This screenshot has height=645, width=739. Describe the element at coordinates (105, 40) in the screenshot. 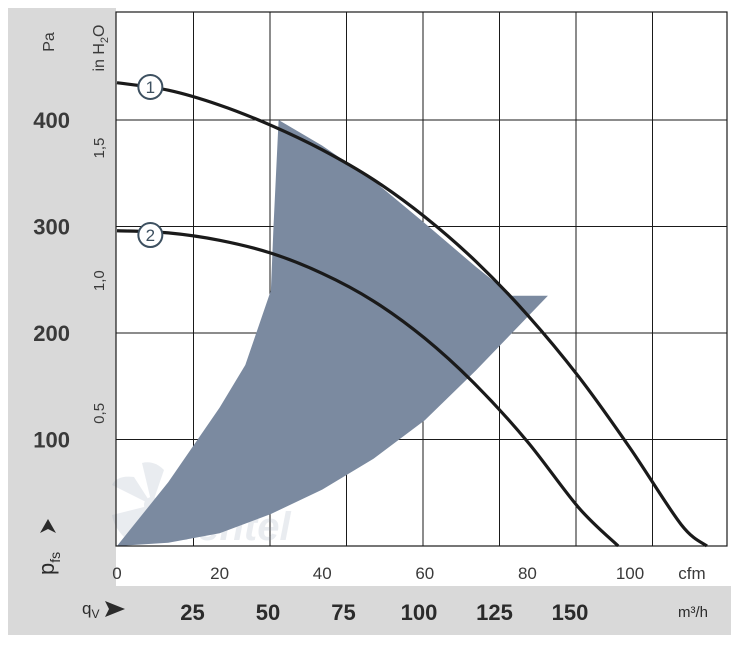

I see `inh2o-sub: 2` at that location.